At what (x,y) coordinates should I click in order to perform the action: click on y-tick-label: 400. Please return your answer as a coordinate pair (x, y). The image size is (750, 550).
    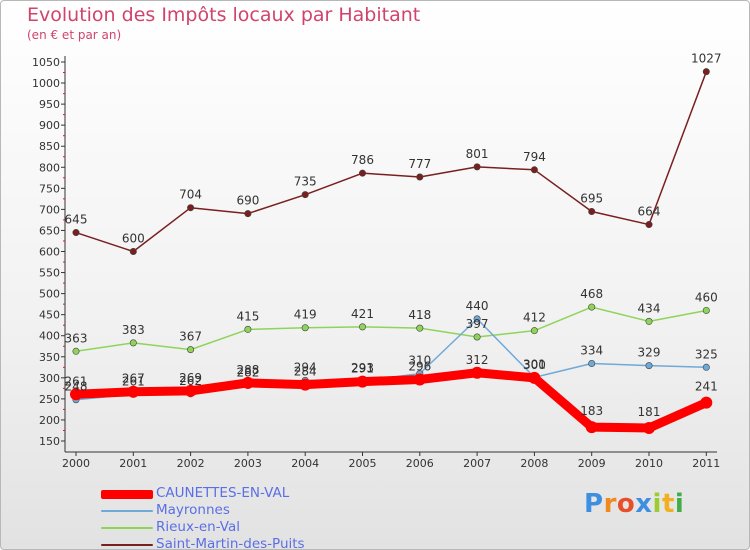
    Looking at the image, I should click on (49, 336).